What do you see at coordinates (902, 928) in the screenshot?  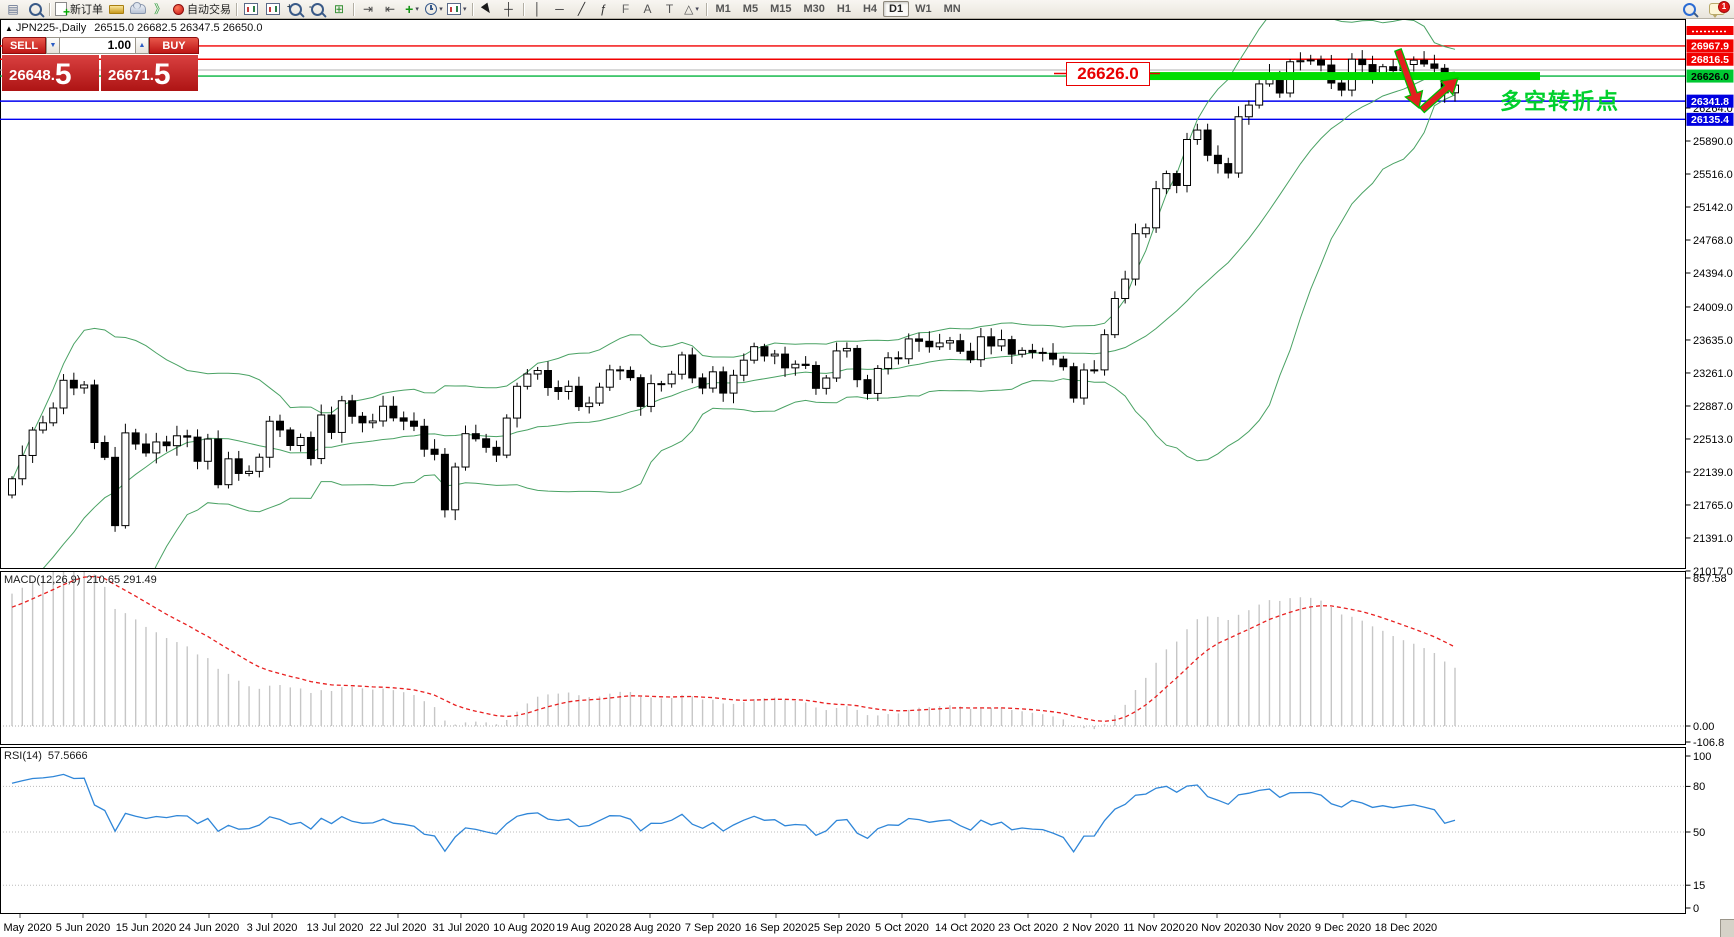 I see `date-label: 5 Oct 2020` at bounding box center [902, 928].